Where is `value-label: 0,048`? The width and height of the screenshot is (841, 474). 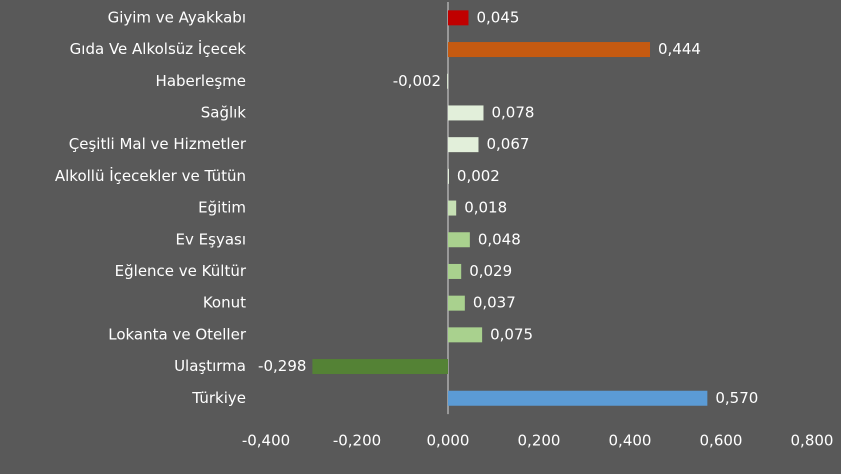
value-label: 0,048 is located at coordinates (499, 239).